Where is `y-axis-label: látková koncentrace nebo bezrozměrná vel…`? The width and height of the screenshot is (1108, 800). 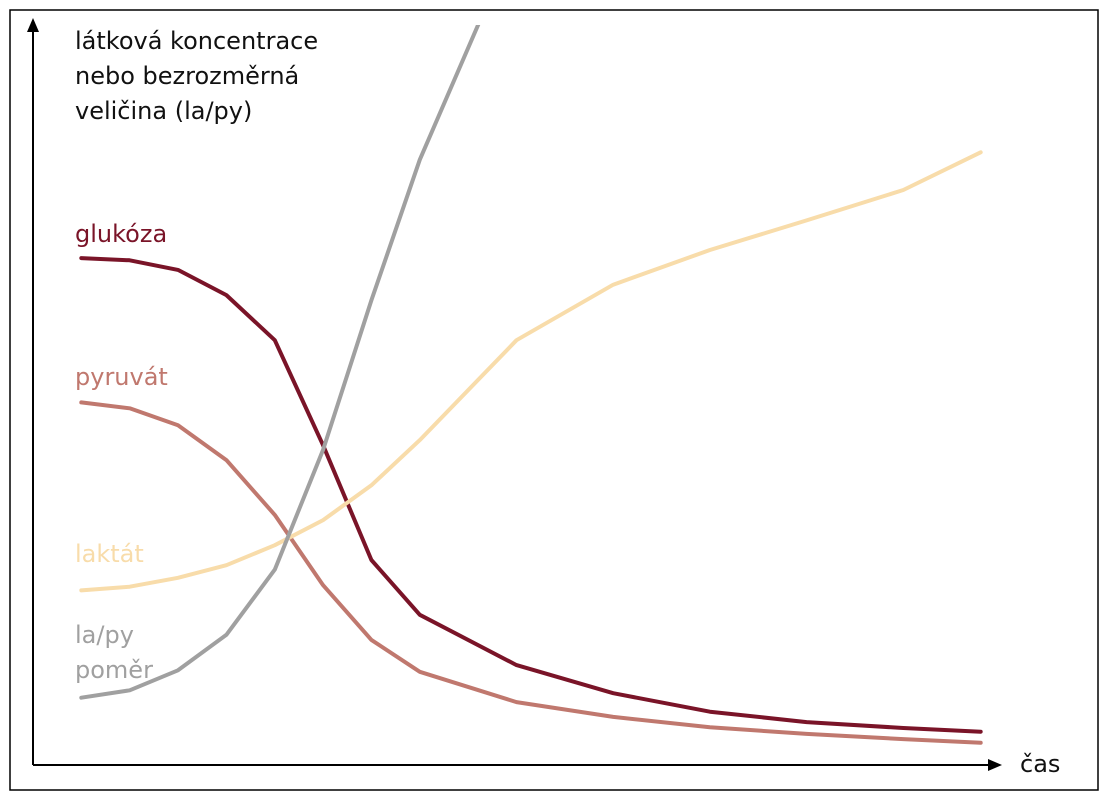
y-axis-label: látková koncentrace nebo bezrozměrná vel… is located at coordinates (197, 76).